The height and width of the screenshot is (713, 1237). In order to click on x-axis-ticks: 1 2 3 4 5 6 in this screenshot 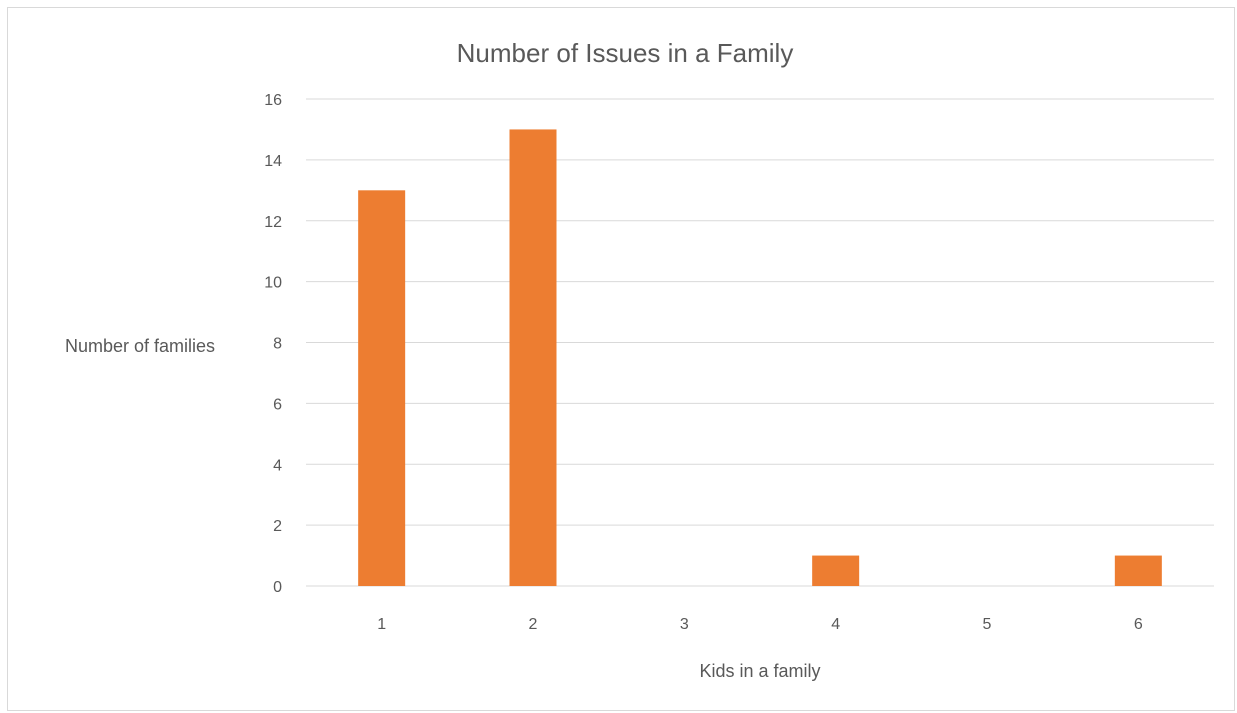, I will do `click(760, 624)`.